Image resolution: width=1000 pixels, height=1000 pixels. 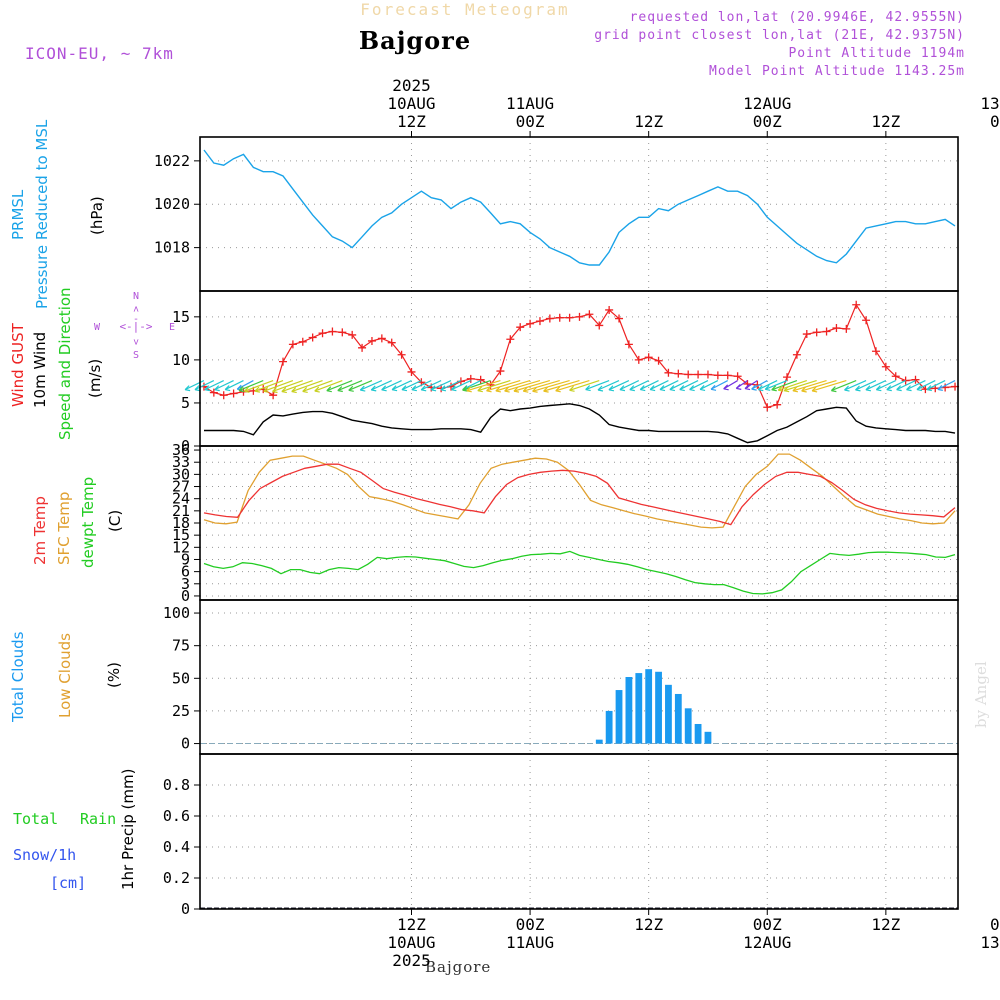 What do you see at coordinates (136, 355) in the screenshot?
I see `compass-s: S` at bounding box center [136, 355].